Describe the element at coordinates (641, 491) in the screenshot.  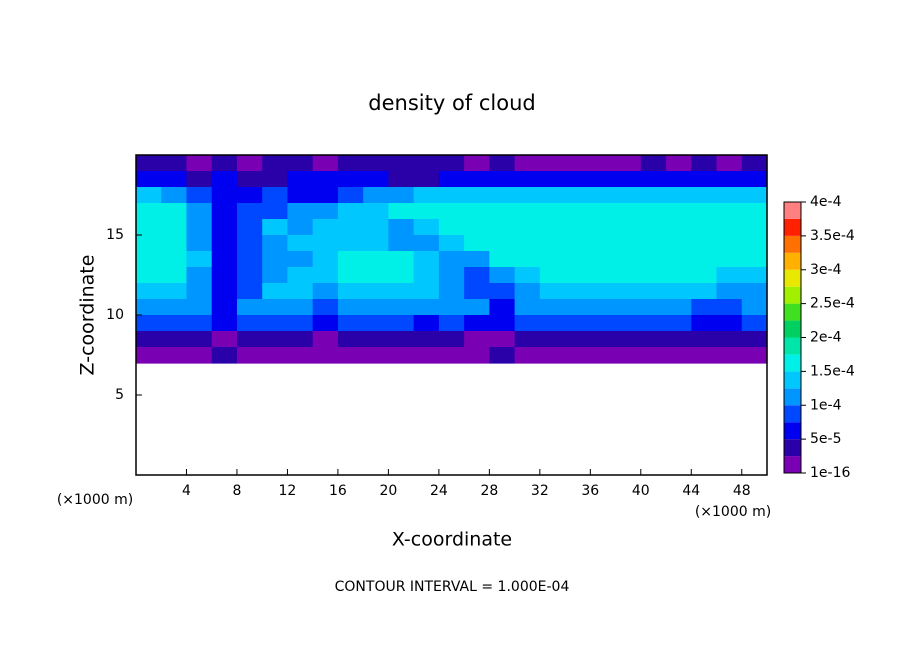
I see `x-tick-label: 40` at that location.